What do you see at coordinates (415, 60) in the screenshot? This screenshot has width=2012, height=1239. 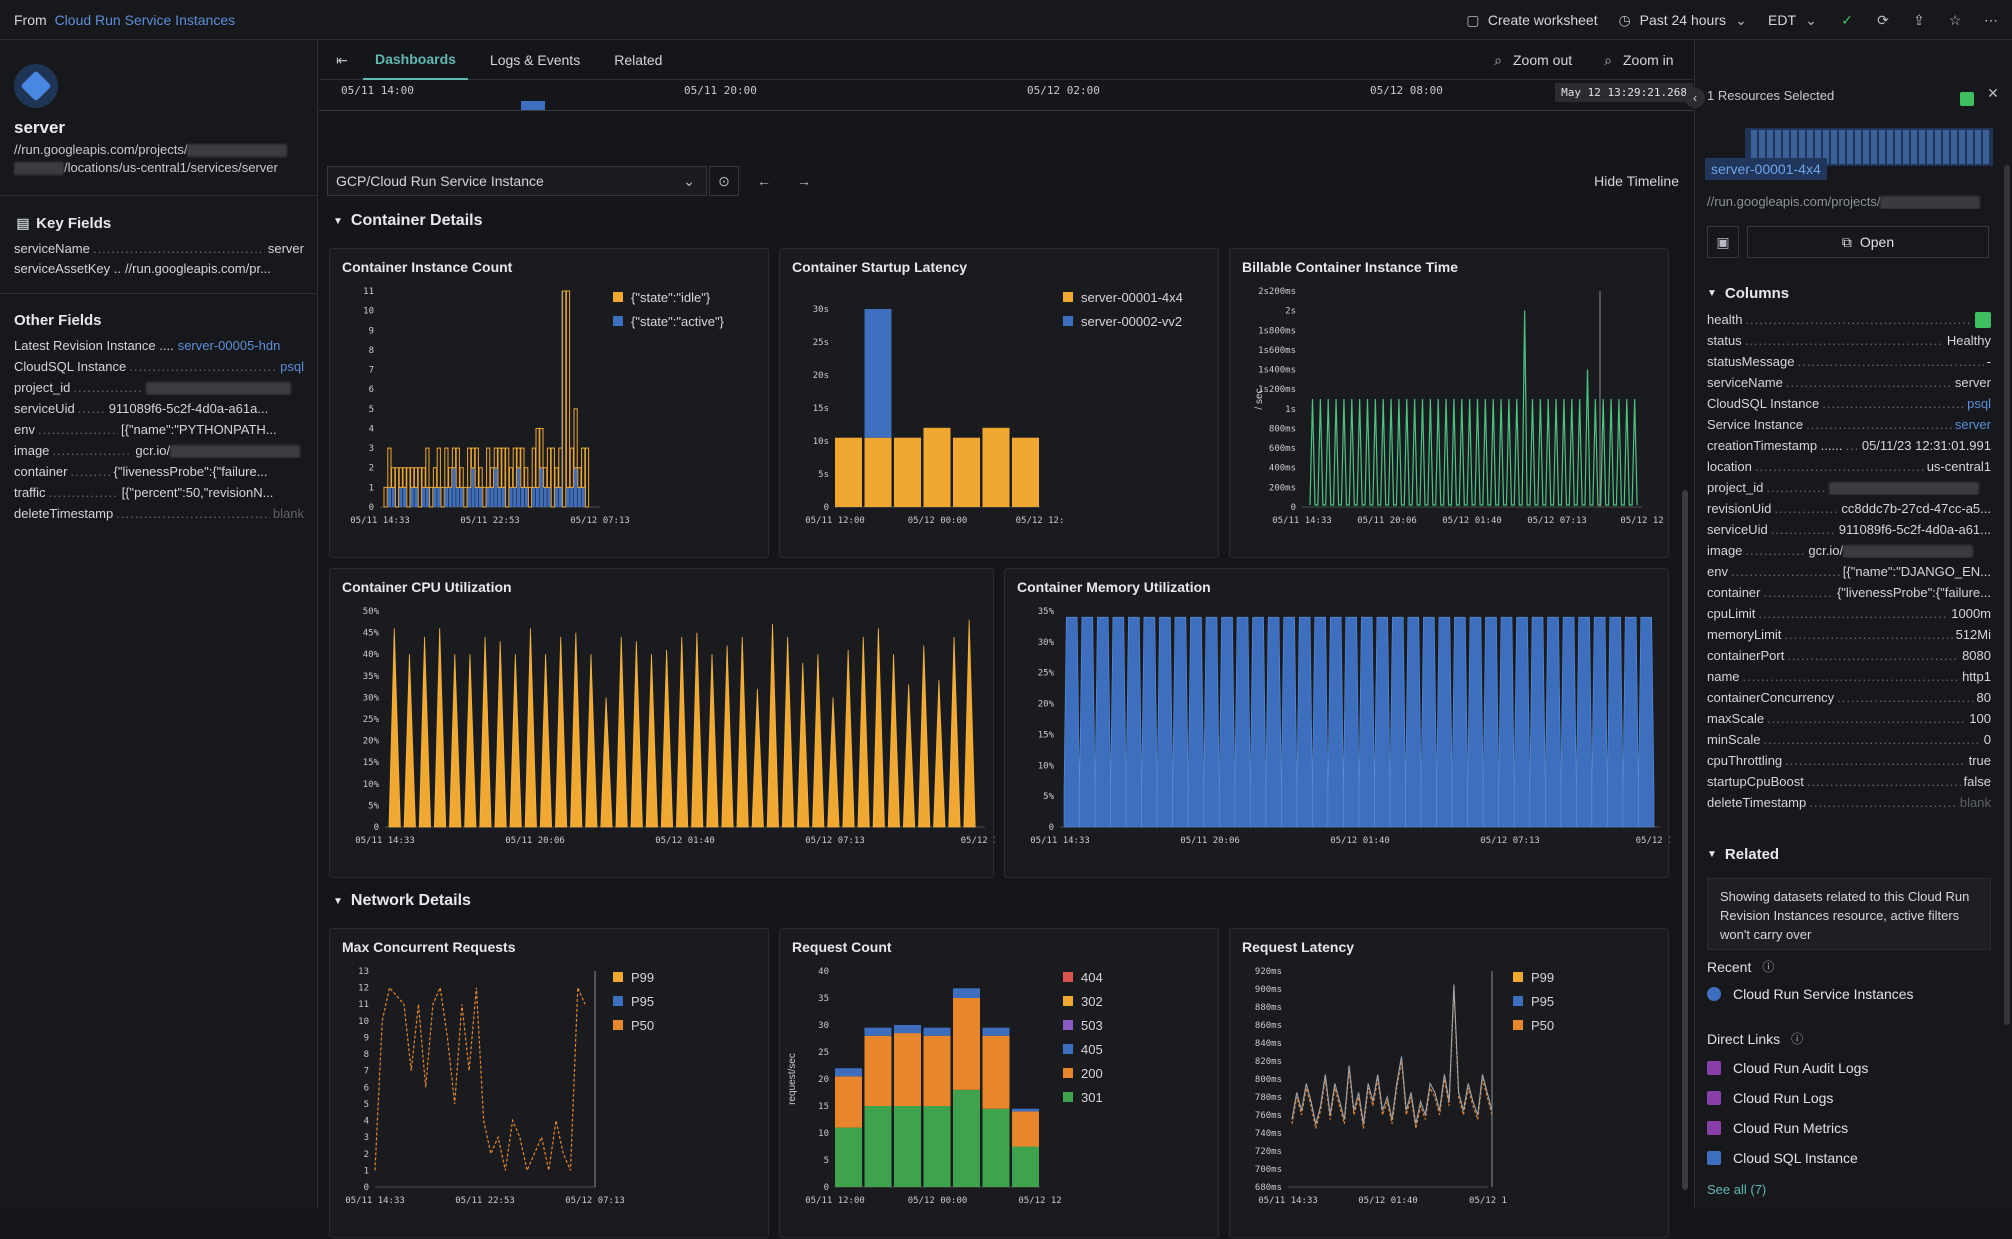 I see `tab-dashboards: Dashboards` at bounding box center [415, 60].